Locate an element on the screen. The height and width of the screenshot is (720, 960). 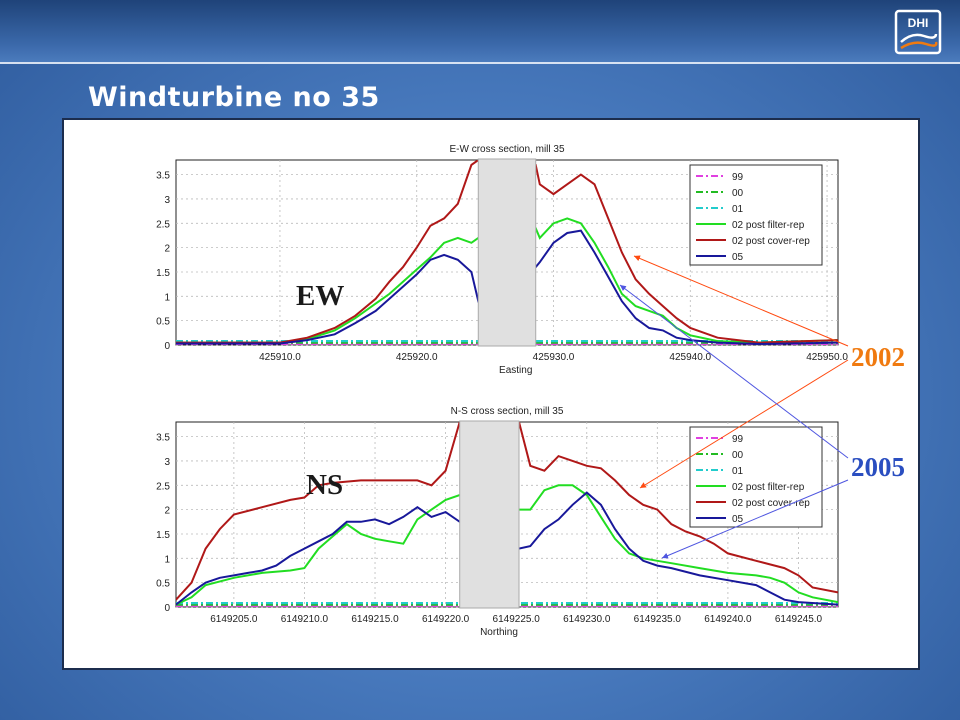
x-tick-label: 425910.0 is located at coordinates (280, 357).